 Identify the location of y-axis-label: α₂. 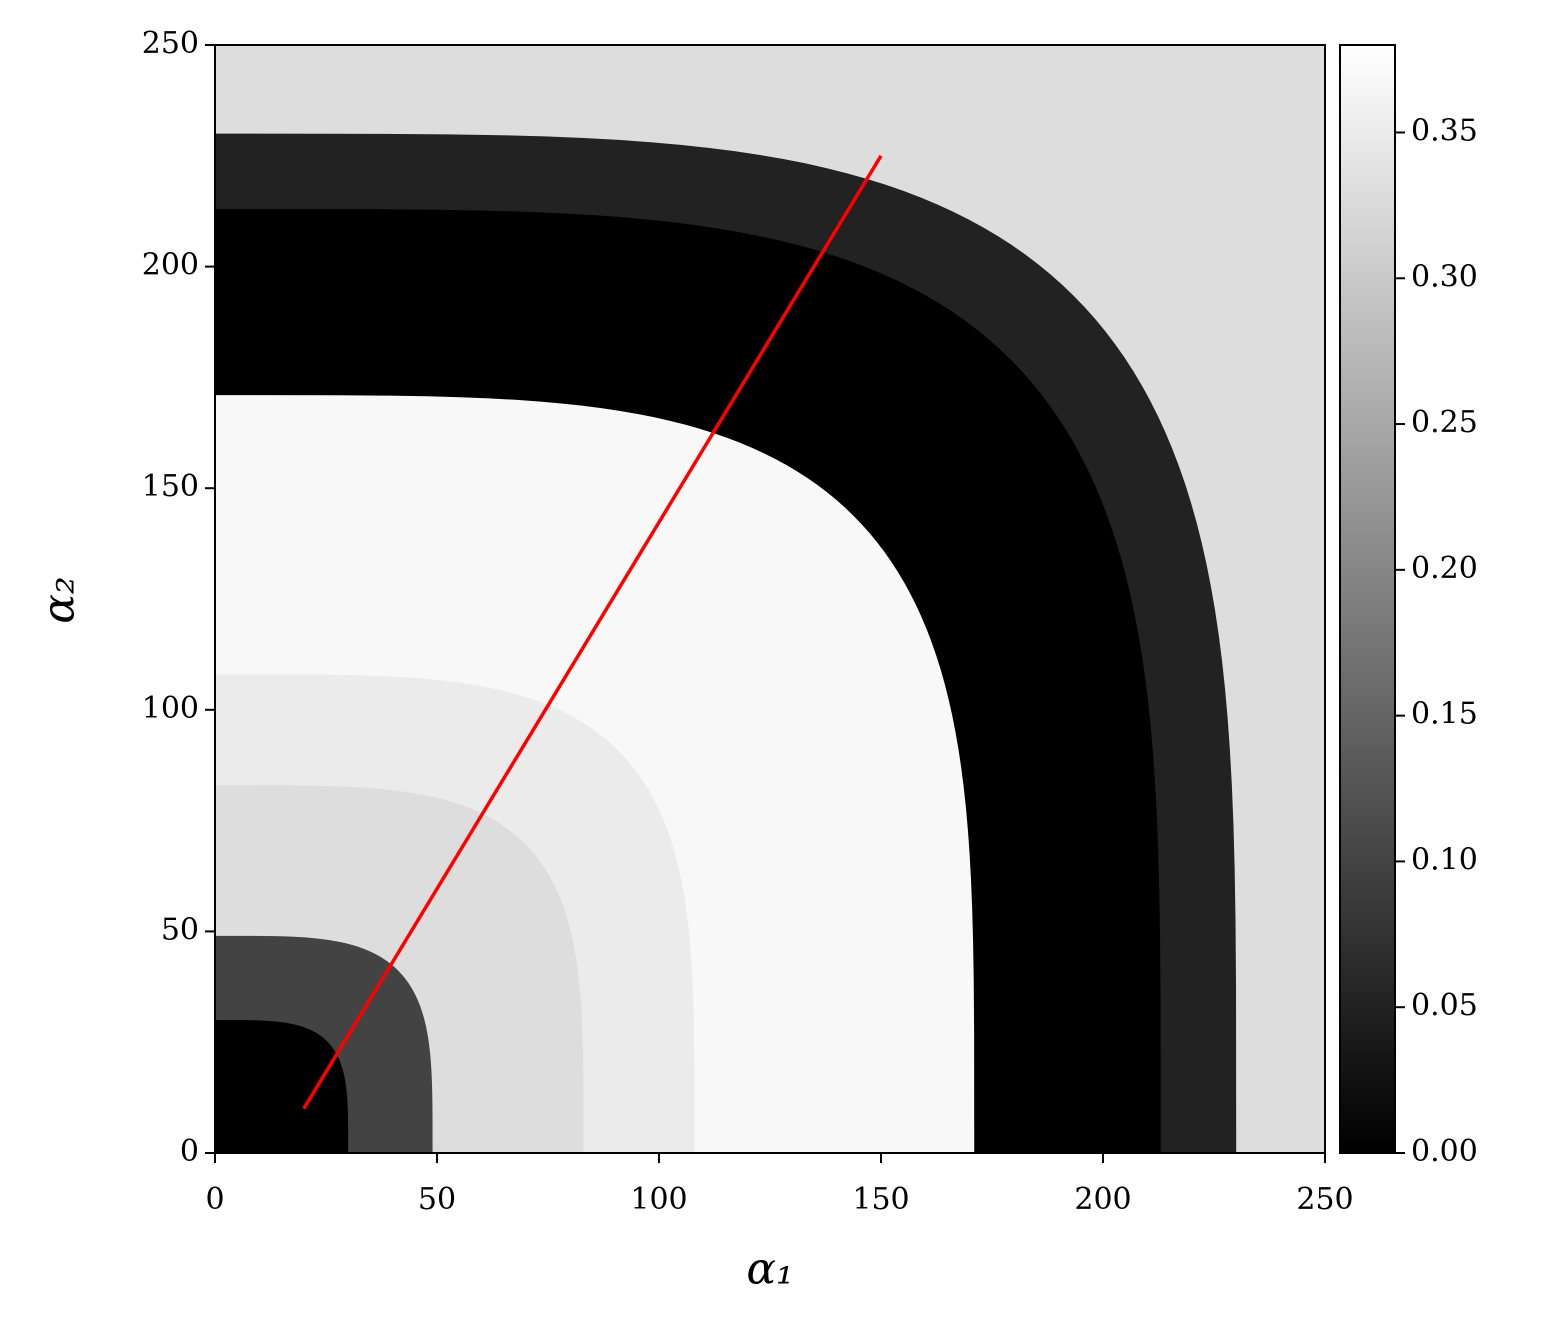
(59, 599).